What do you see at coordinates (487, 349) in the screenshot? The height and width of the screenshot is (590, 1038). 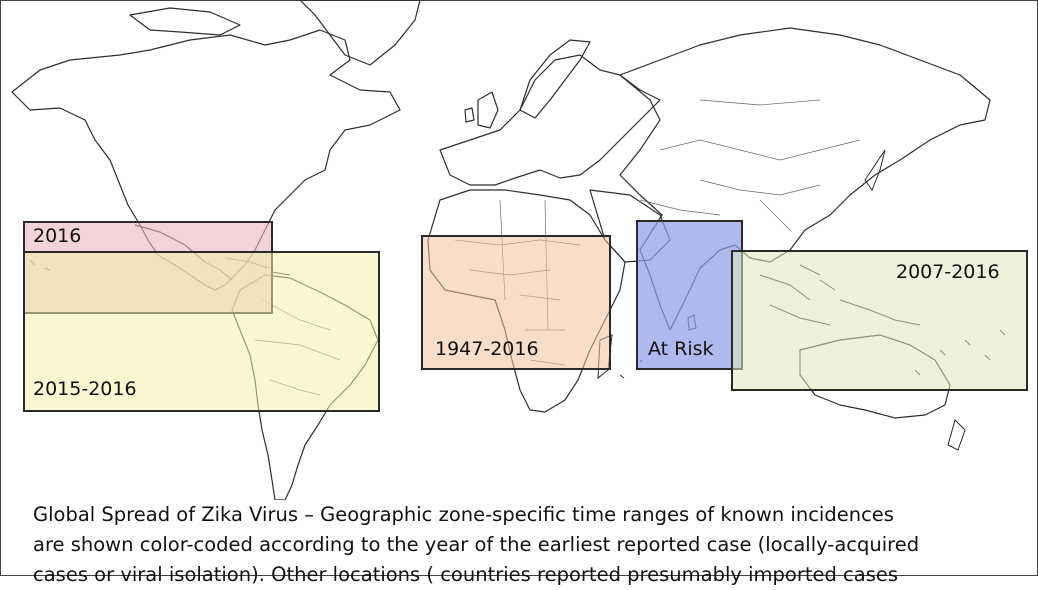 I see `zone-label-1947-2016: 1947-2016` at bounding box center [487, 349].